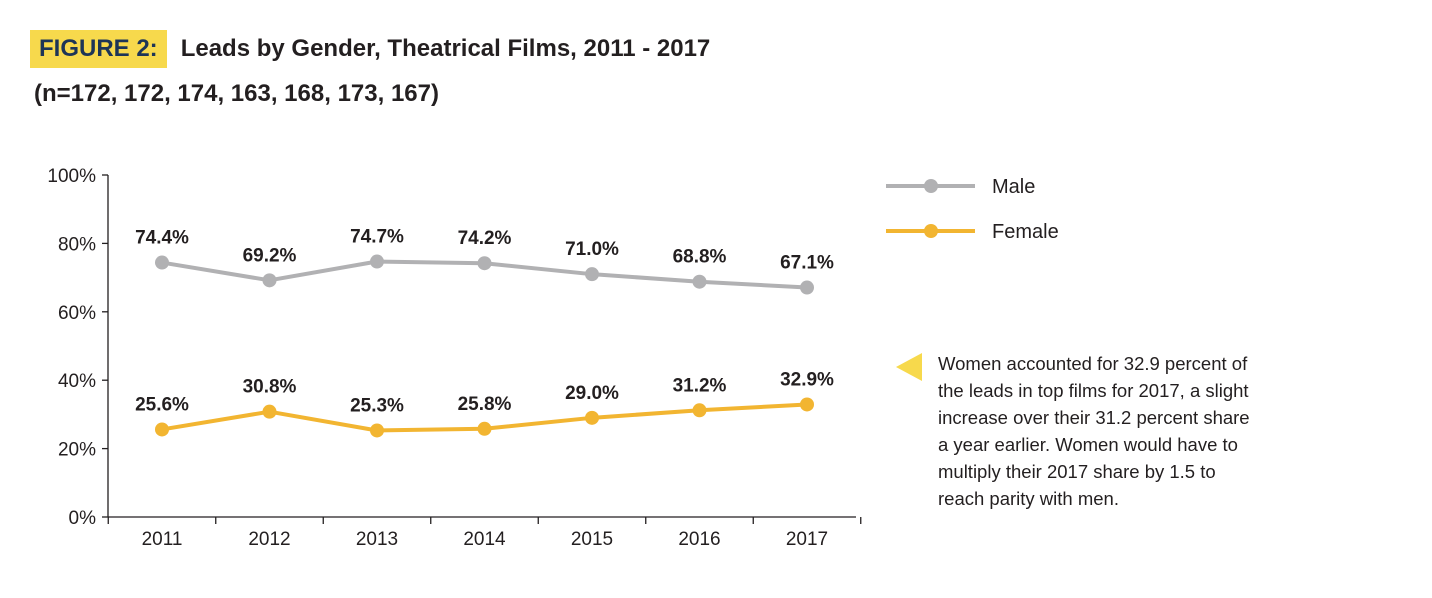  What do you see at coordinates (377, 539) in the screenshot?
I see `x-tick-label: 2013` at bounding box center [377, 539].